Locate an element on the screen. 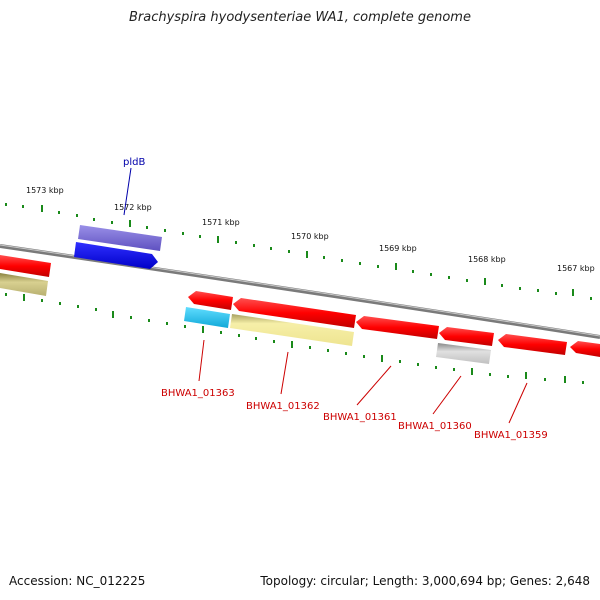 This screenshot has width=600, height=600. kbp-label-1573: 1573 kbp is located at coordinates (45, 190).